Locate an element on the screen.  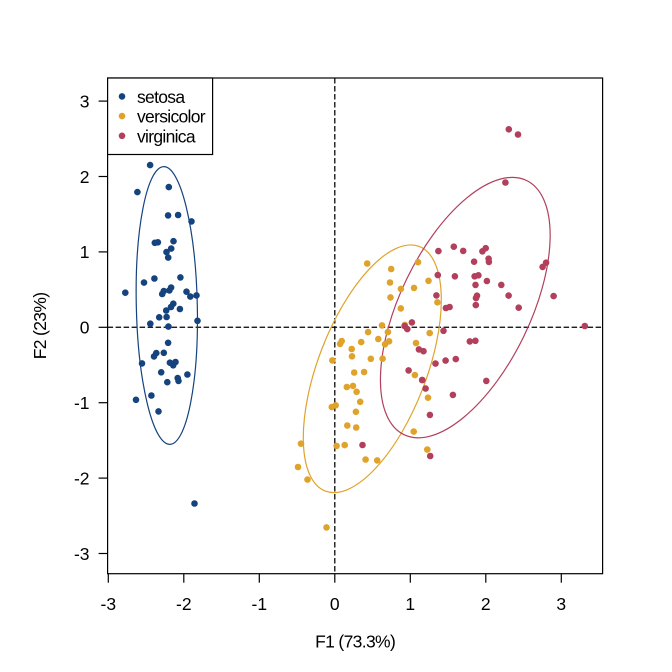
svg-text: F1 (73.3%) is located at coordinates (355, 642).